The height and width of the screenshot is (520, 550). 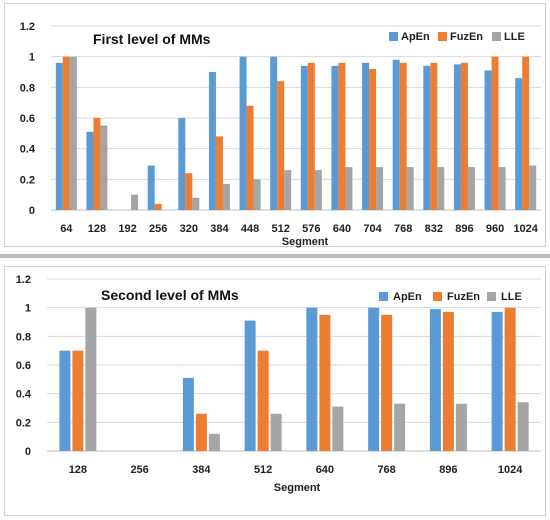 What do you see at coordinates (27, 180) in the screenshot?
I see `y-tick-label: 0.2` at bounding box center [27, 180].